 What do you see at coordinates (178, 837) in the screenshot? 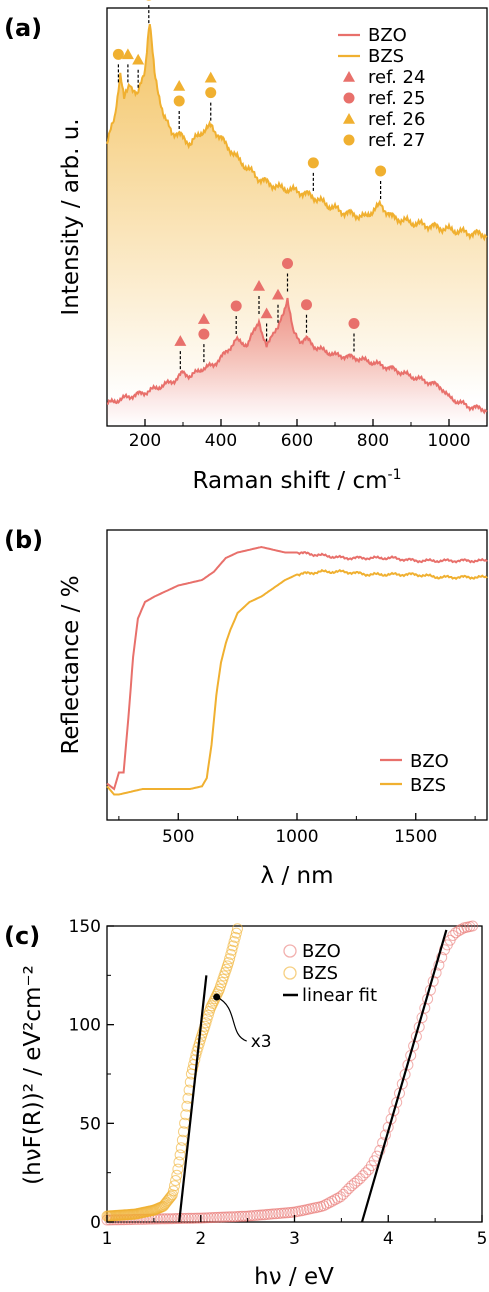
I see `reflectance-x-tick-label: 500` at bounding box center [178, 837].